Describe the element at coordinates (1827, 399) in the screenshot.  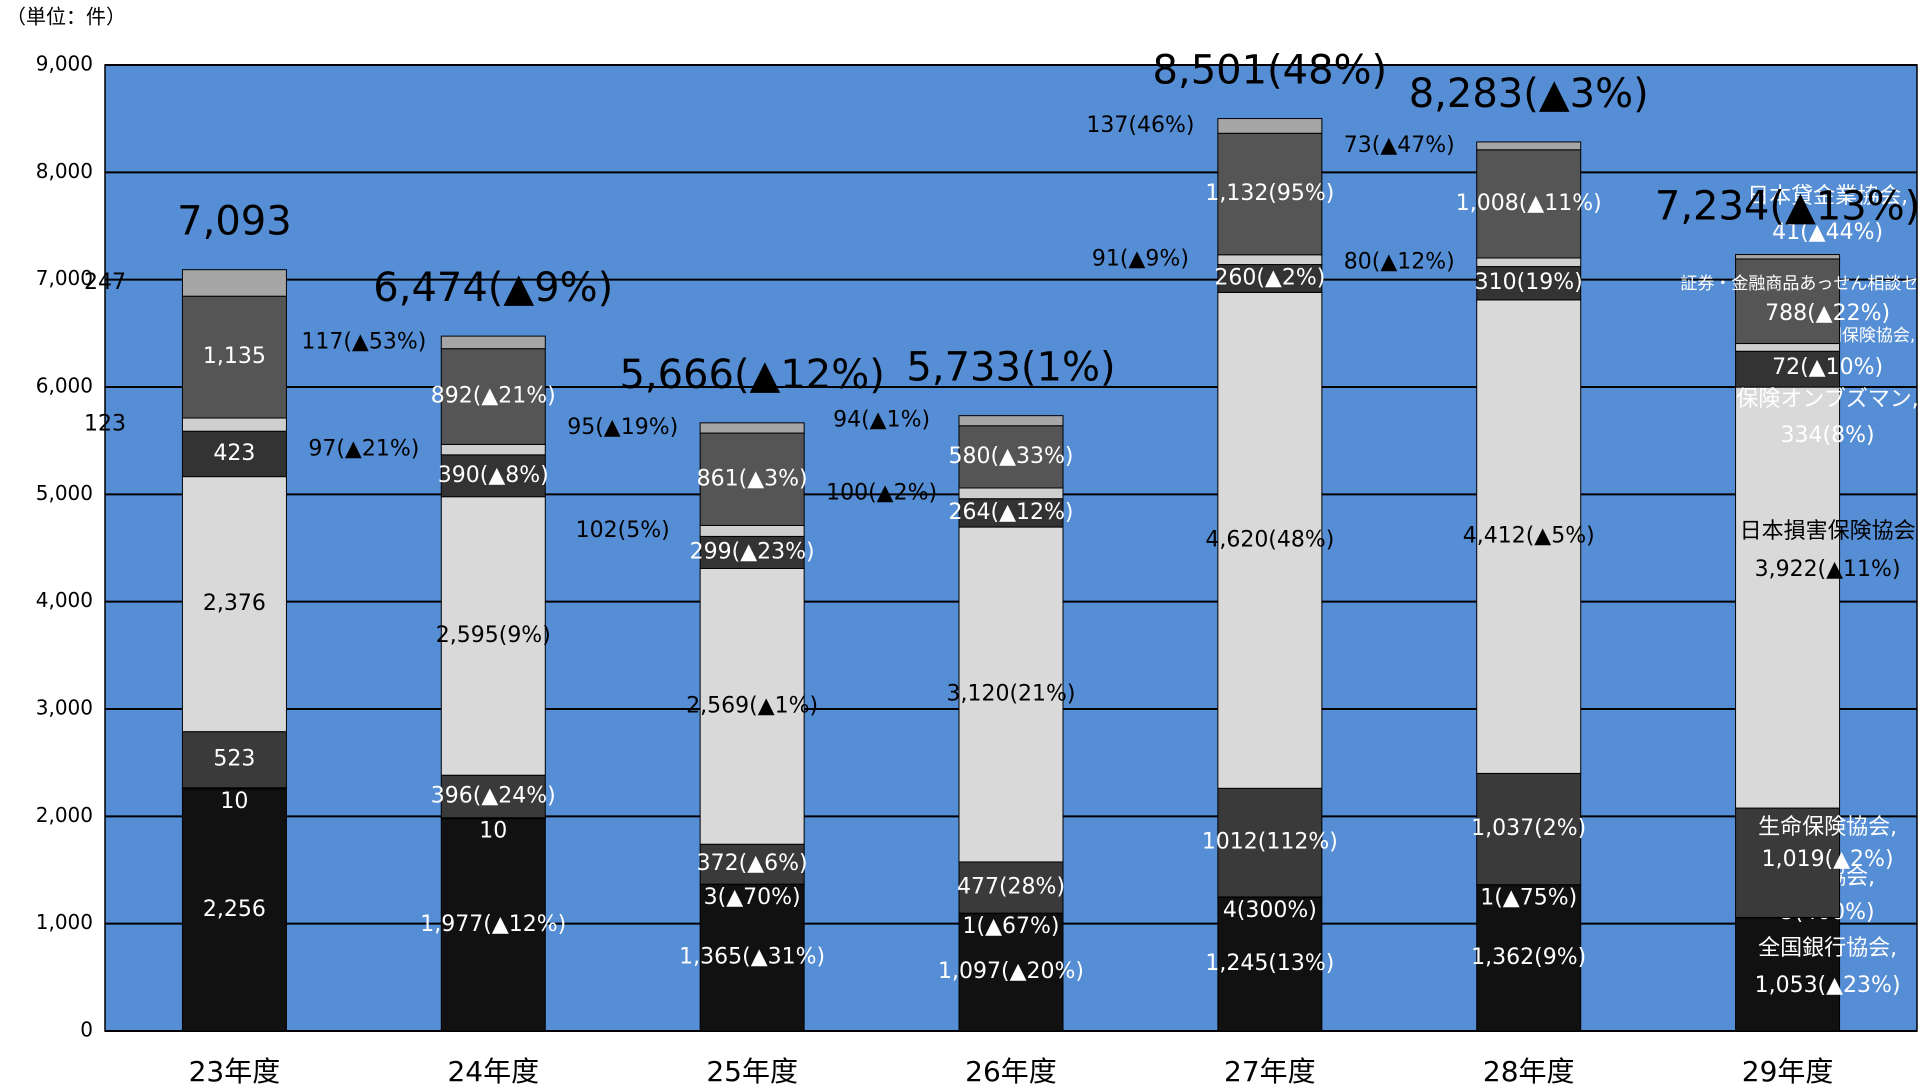
I see `series-name: 保険オンブズマン,` at that location.